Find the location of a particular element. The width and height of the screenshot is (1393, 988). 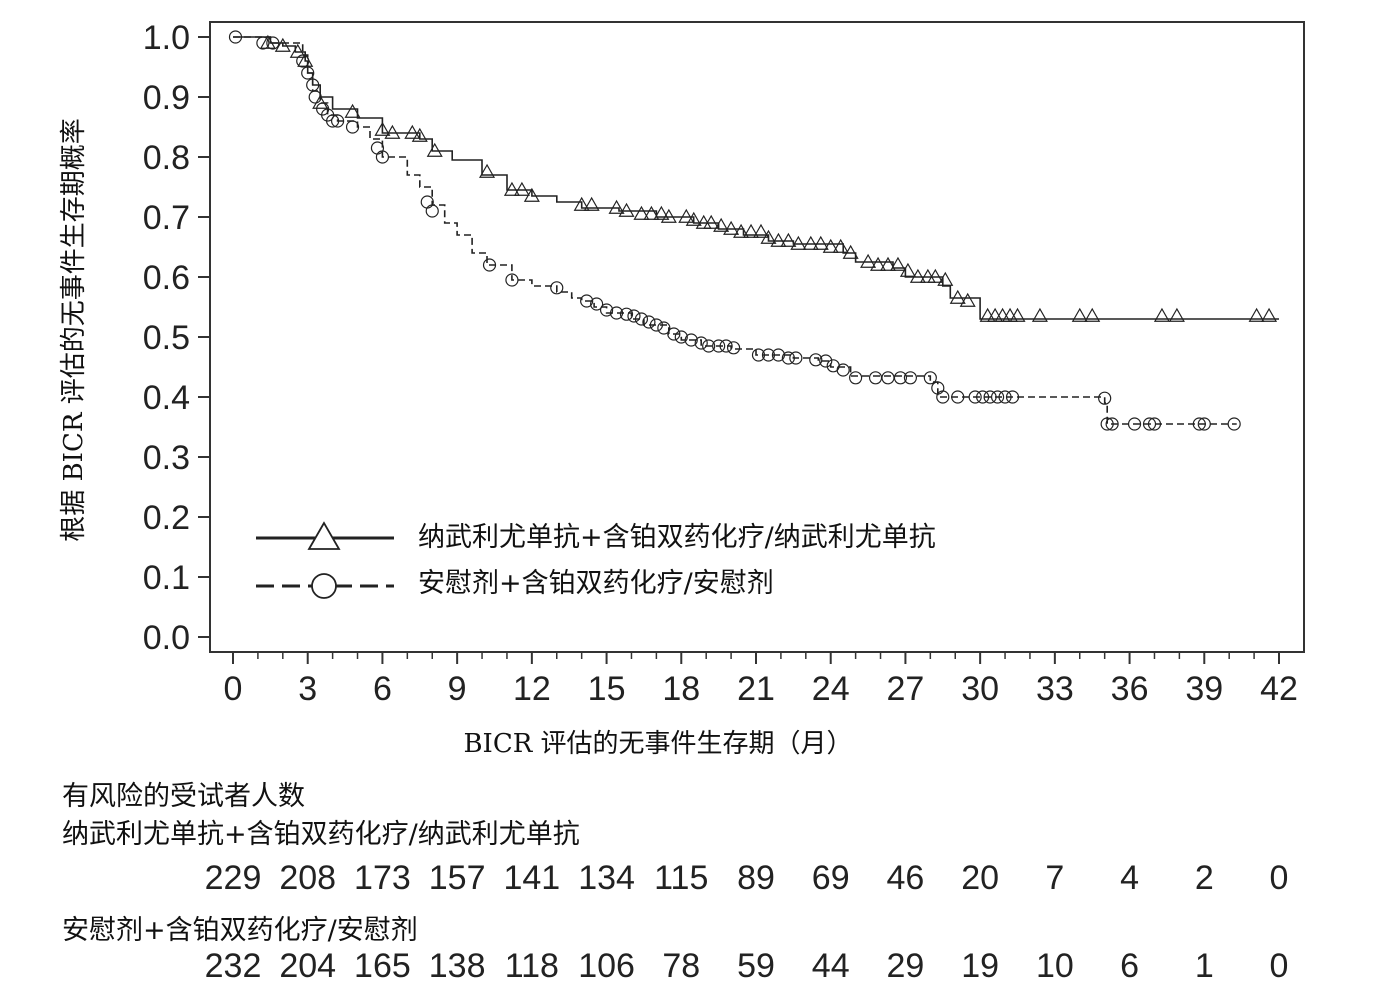

risk-value-nivolumab: 173 is located at coordinates (382, 878).